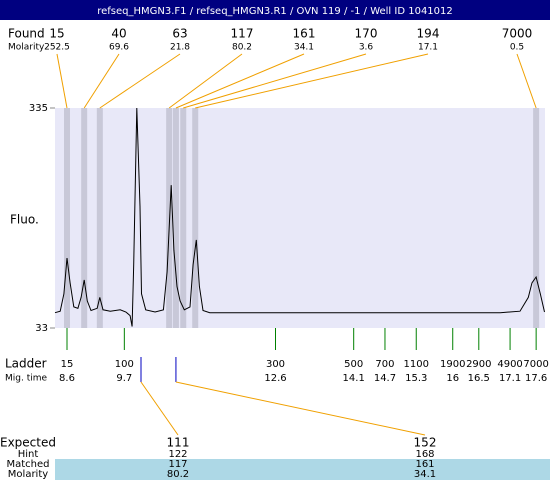 The width and height of the screenshot is (550, 480). What do you see at coordinates (24, 220) in the screenshot?
I see `y-label: Fluo.` at bounding box center [24, 220].